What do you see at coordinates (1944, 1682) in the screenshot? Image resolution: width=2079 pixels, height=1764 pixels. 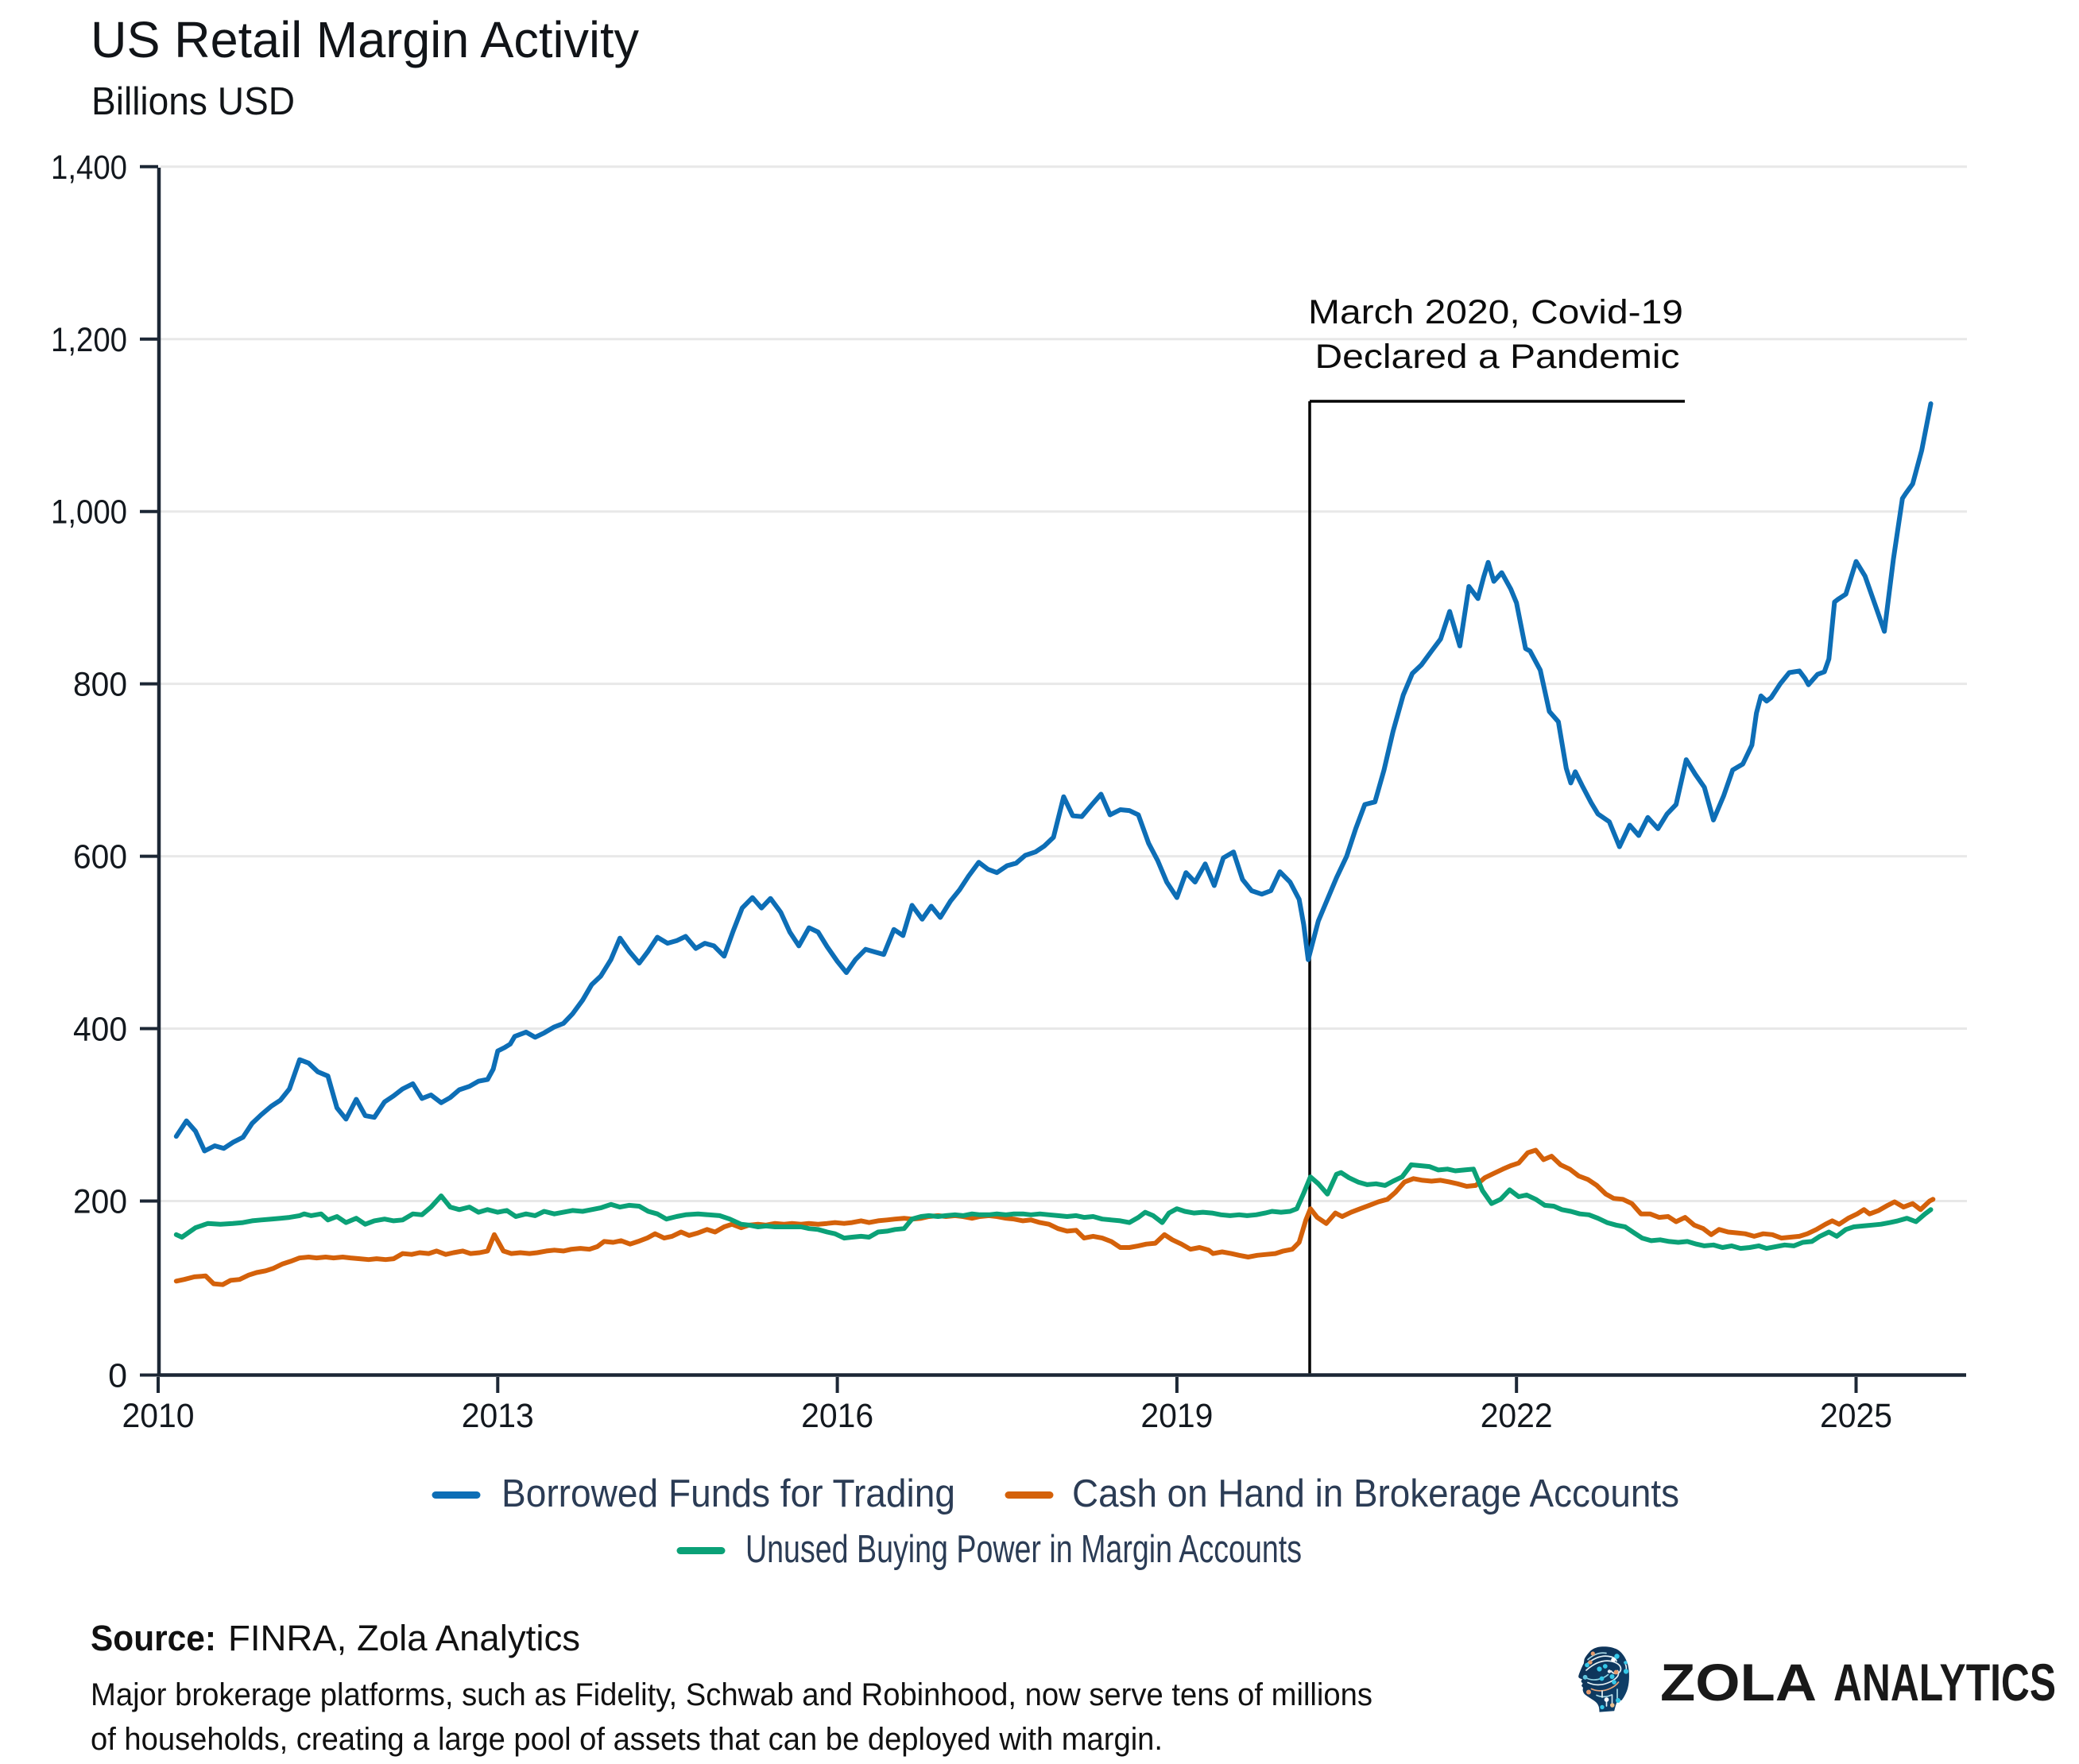 I see `svg-text: ANALYTICS` at bounding box center [1944, 1682].